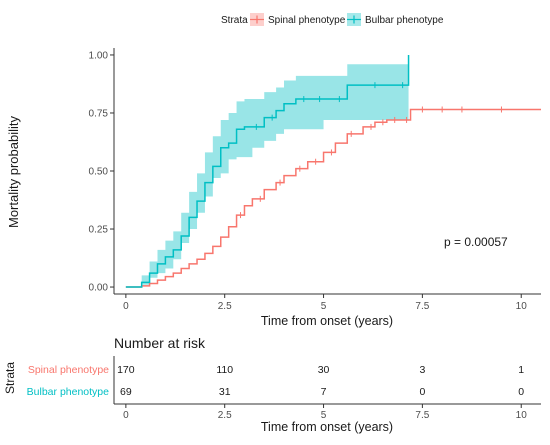 The image size is (550, 445). Describe the element at coordinates (307, 20) in the screenshot. I see `legend-label-spinal: Spinal phenotype` at that location.